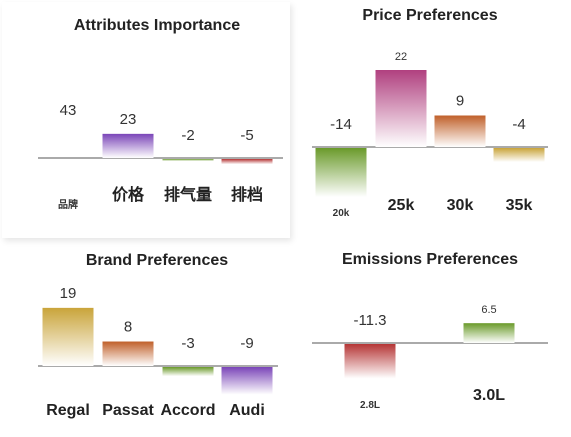 The width and height of the screenshot is (571, 437). What do you see at coordinates (488, 310) in the screenshot?
I see `emissions-value-label-1: 6.5` at bounding box center [488, 310].